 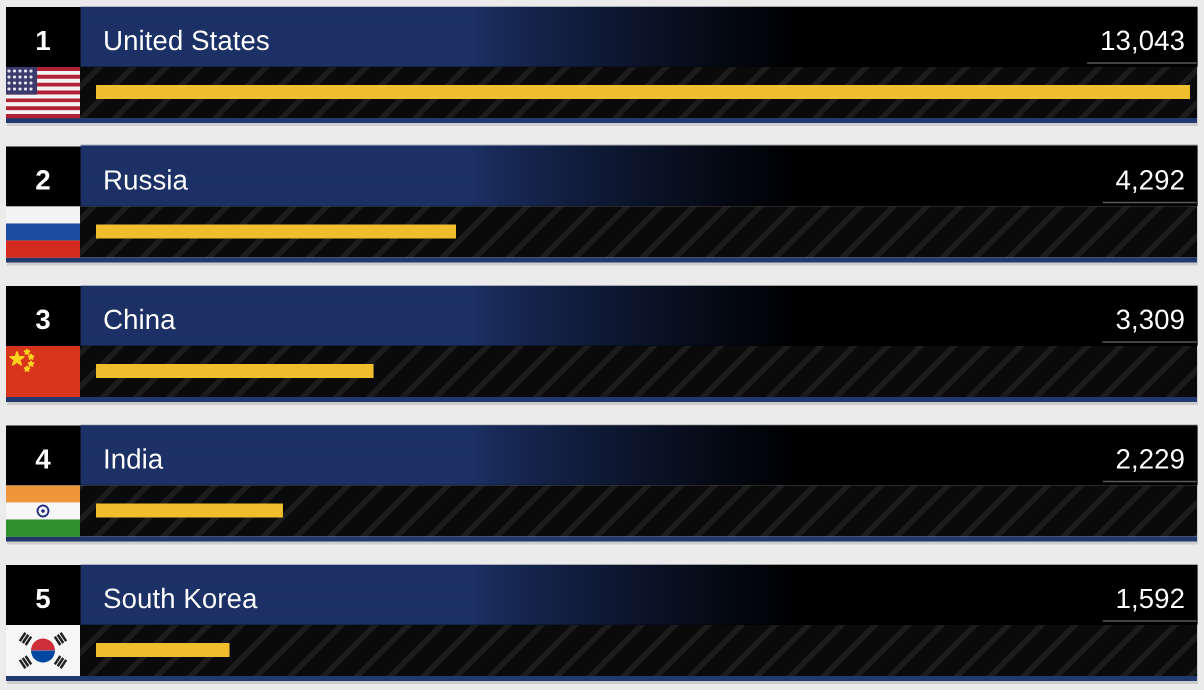 I want to click on data-label: 3,309, so click(x=1150, y=321).